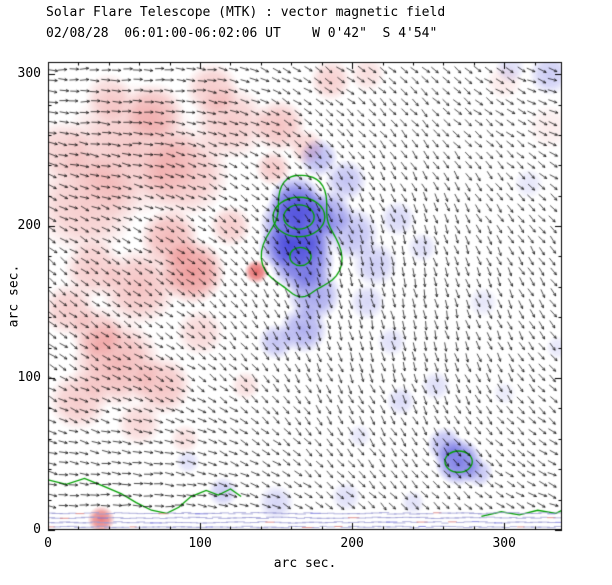 The height and width of the screenshot is (585, 612). I want to click on y-tick-label: 100, so click(29, 378).